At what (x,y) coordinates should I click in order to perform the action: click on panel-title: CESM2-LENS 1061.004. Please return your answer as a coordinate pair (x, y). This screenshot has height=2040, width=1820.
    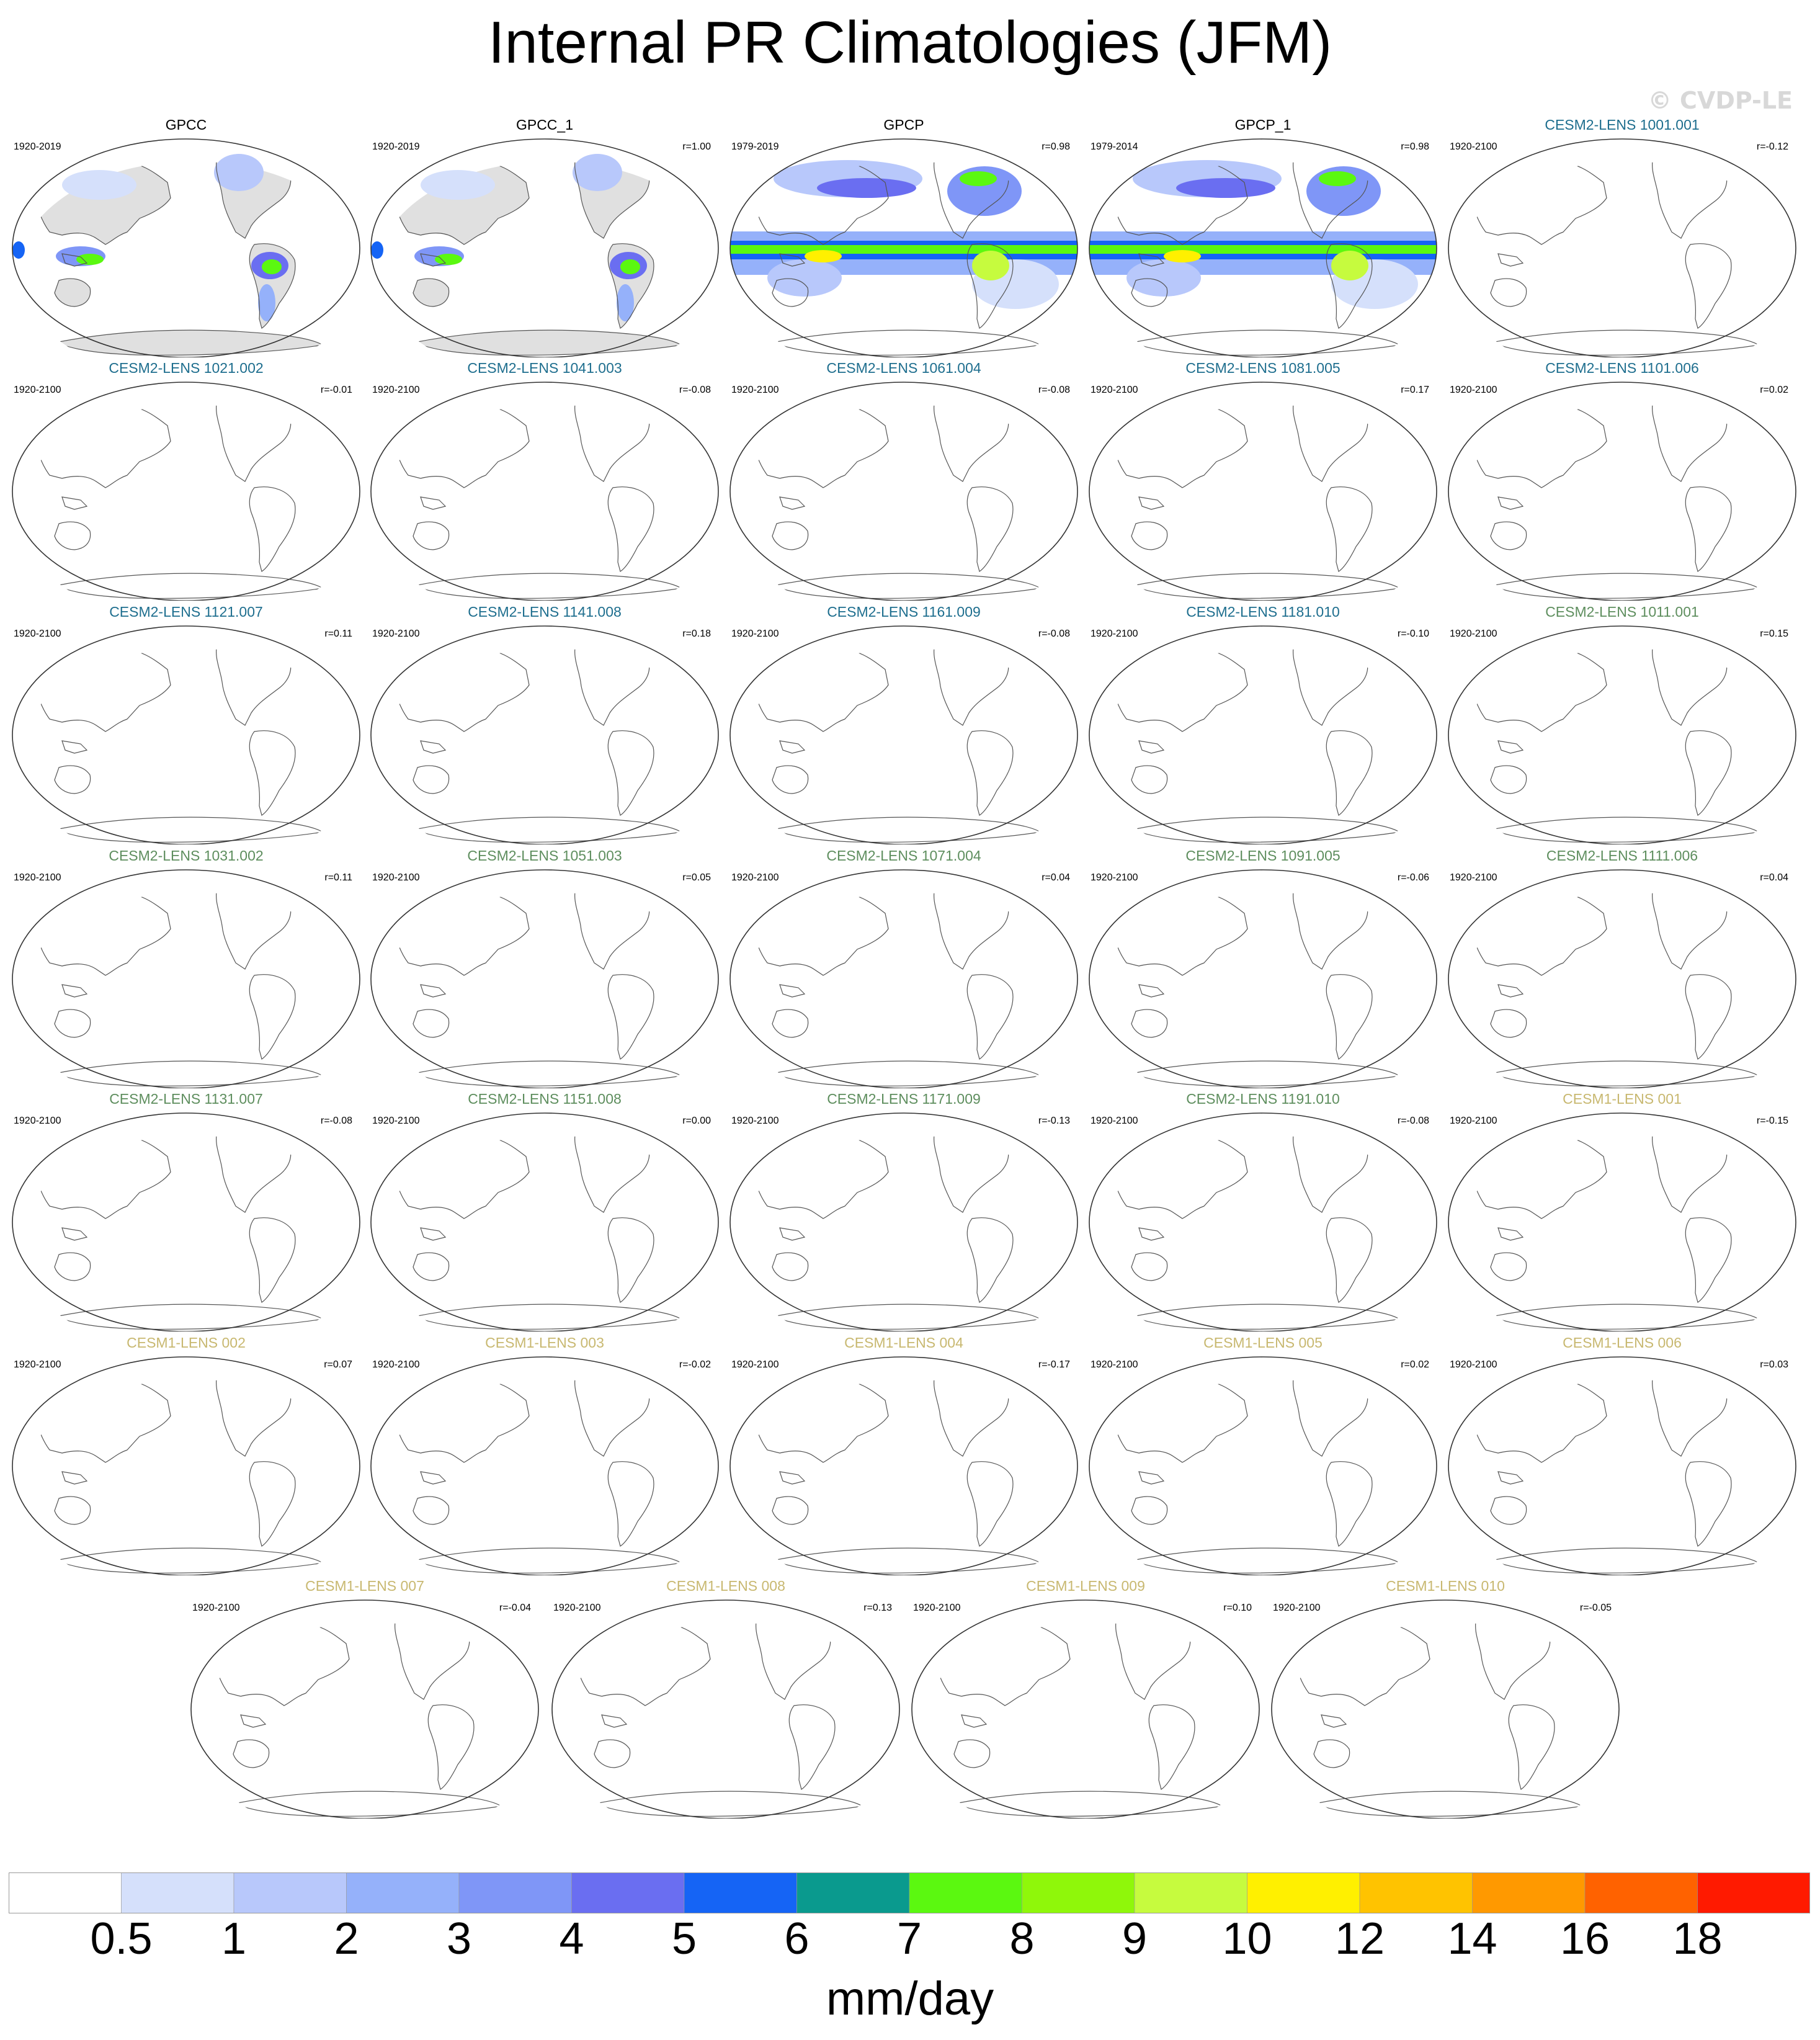
    Looking at the image, I should click on (904, 368).